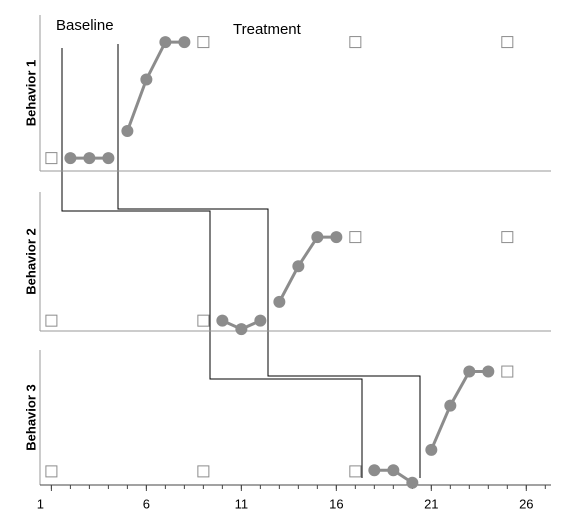 Image resolution: width=569 pixels, height=523 pixels. Describe the element at coordinates (30, 93) in the screenshot. I see `y-axis-label: Behavior 1` at that location.